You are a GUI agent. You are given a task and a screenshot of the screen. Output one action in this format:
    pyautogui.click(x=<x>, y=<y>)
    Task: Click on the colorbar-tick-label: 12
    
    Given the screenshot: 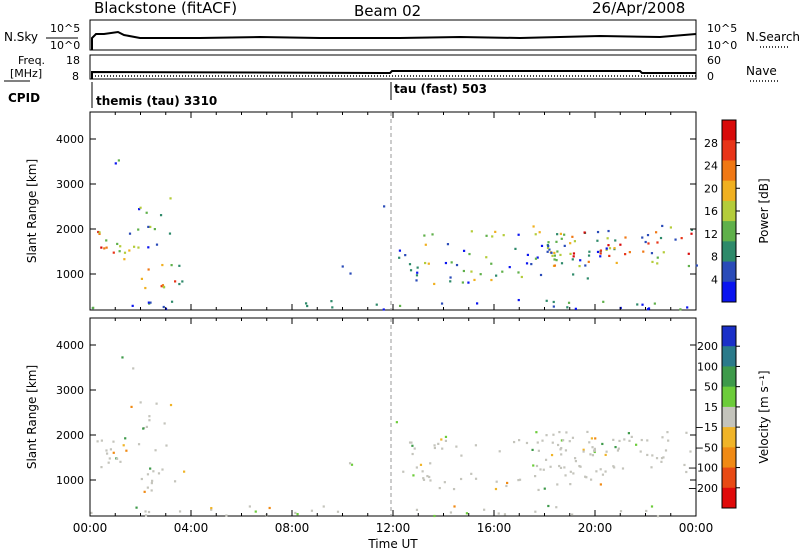 What is the action you would take?
    pyautogui.click(x=711, y=234)
    